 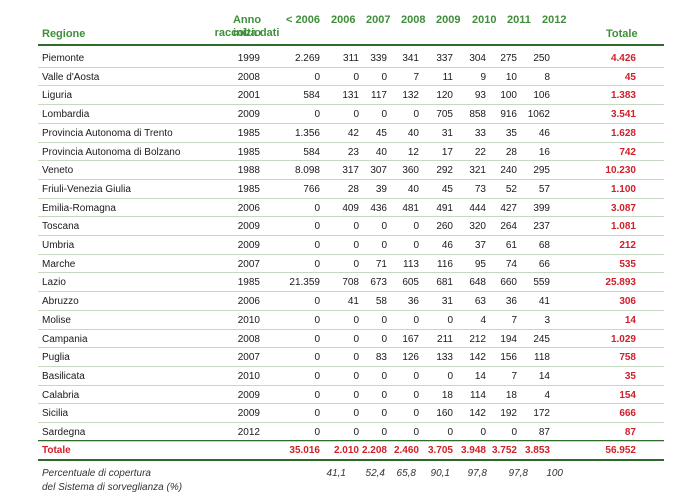 What do you see at coordinates (480, 96) in the screenshot?
I see `row-2010: 93` at bounding box center [480, 96].